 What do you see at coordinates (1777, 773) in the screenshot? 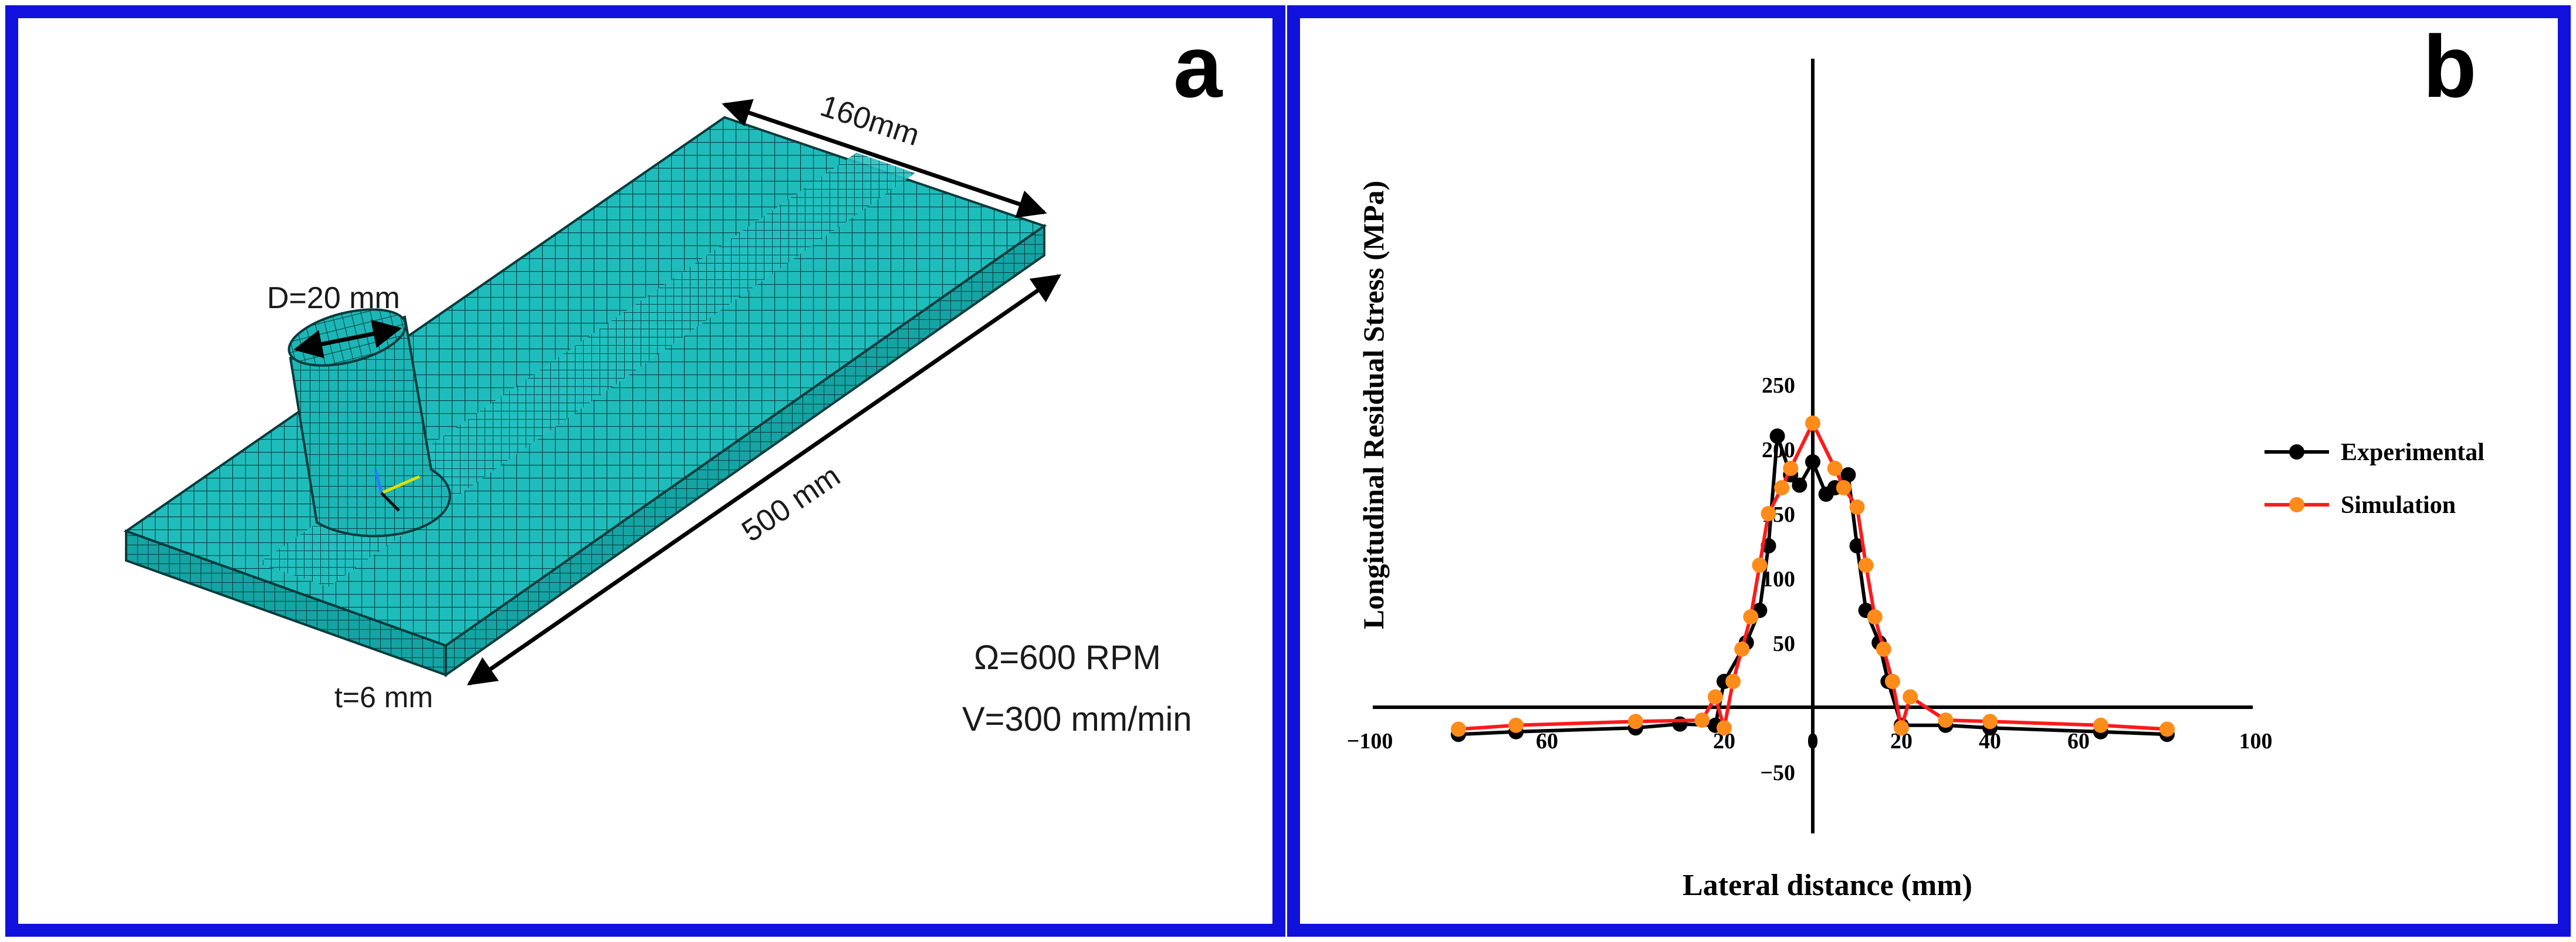
I see `y-tick-label: −50` at bounding box center [1777, 773].